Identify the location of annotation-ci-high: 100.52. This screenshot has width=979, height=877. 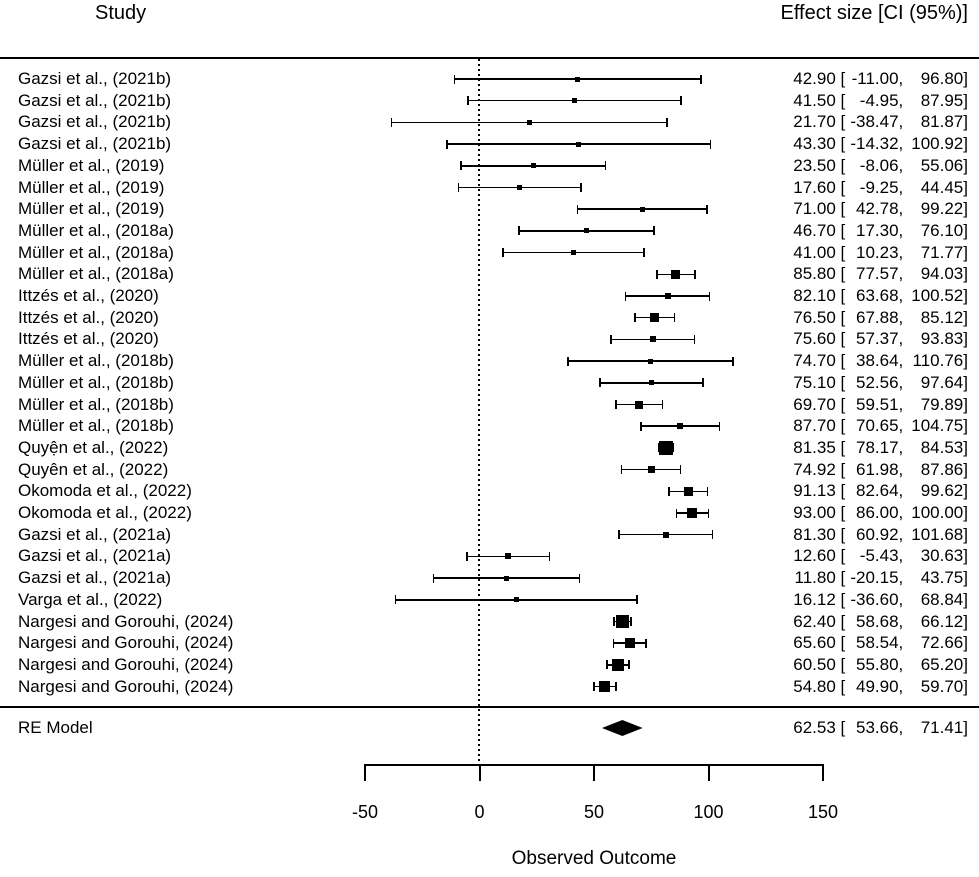
(937, 295).